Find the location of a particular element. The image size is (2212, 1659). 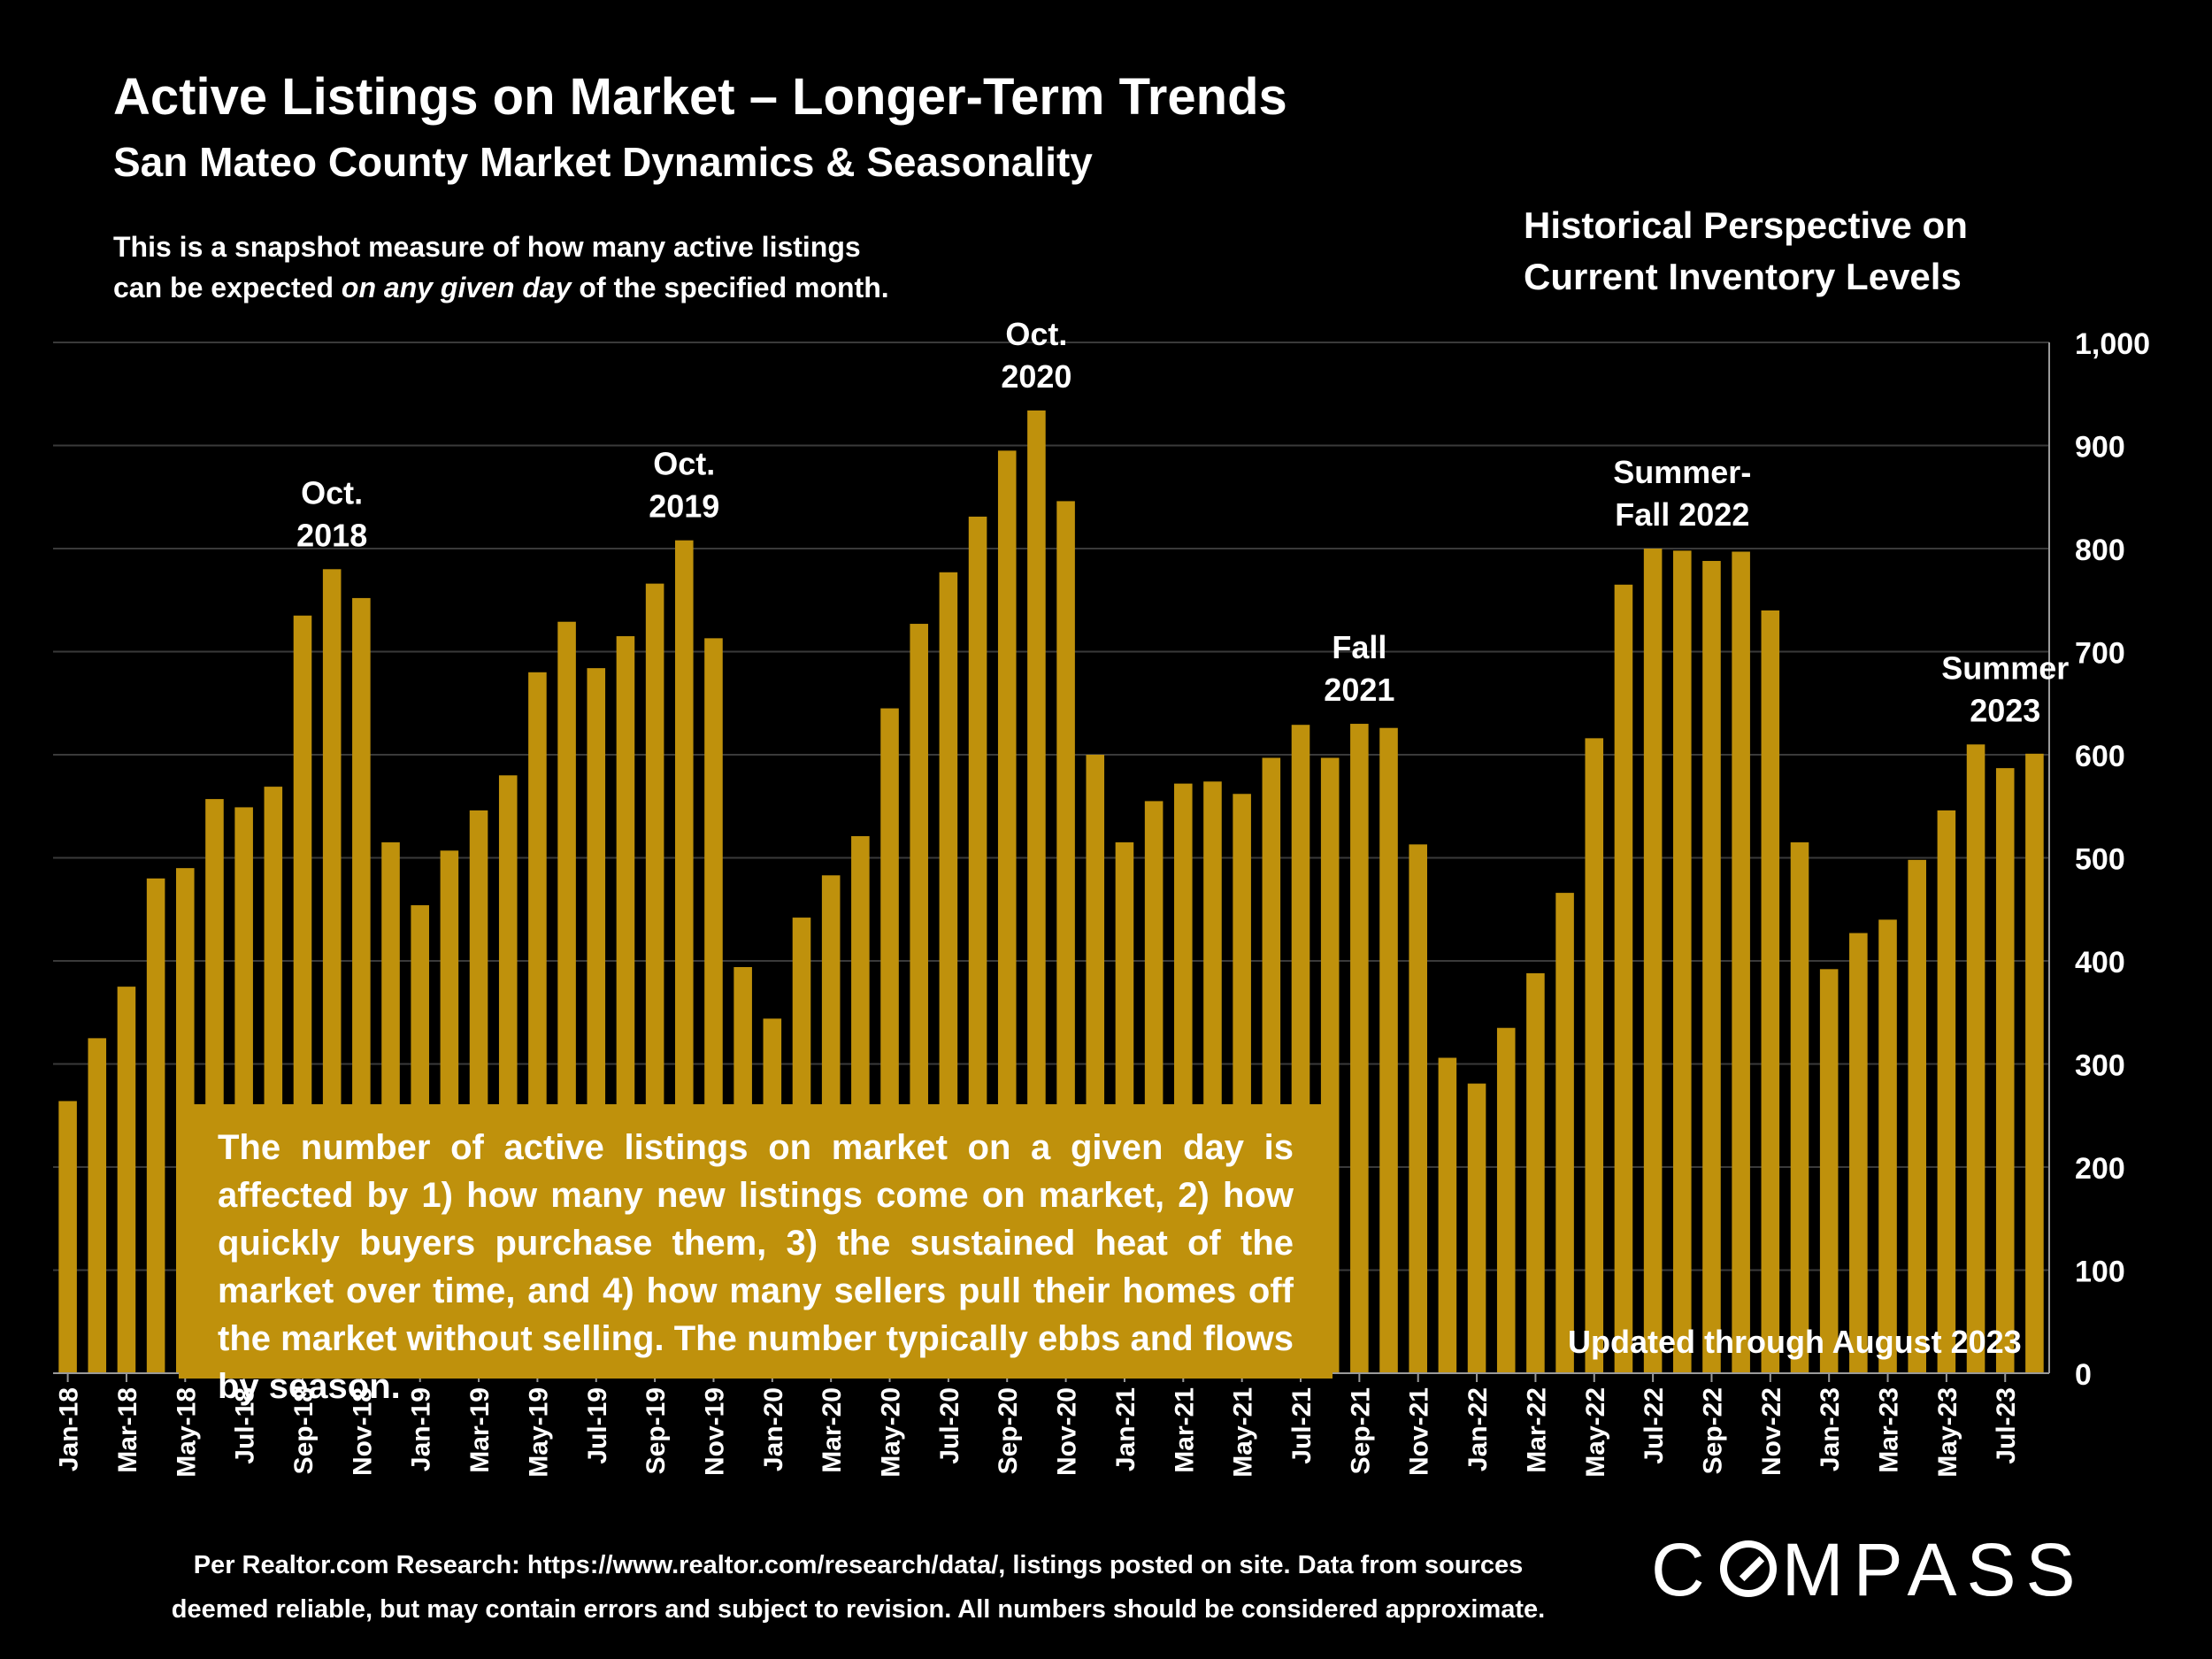

x-tick-label: Jul-21 is located at coordinates (1302, 1425).